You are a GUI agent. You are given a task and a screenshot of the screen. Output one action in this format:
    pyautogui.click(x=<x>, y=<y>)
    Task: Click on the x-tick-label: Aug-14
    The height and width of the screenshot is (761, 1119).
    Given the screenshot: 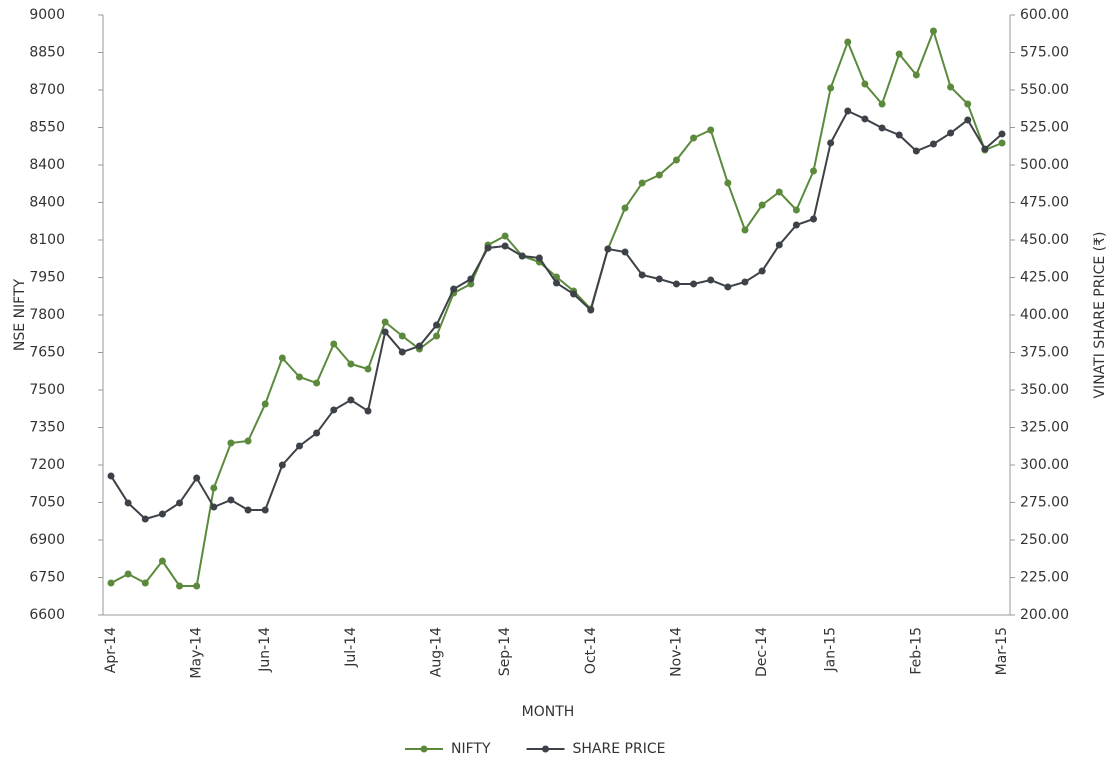 What is the action you would take?
    pyautogui.click(x=437, y=652)
    